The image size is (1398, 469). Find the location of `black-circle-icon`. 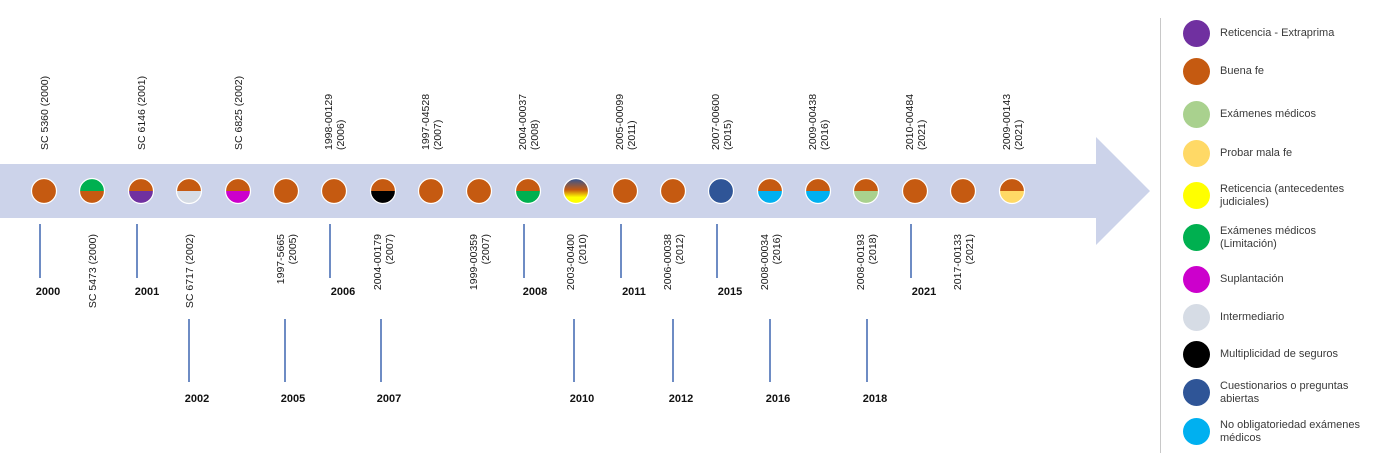

black-circle-icon is located at coordinates (1196, 354).